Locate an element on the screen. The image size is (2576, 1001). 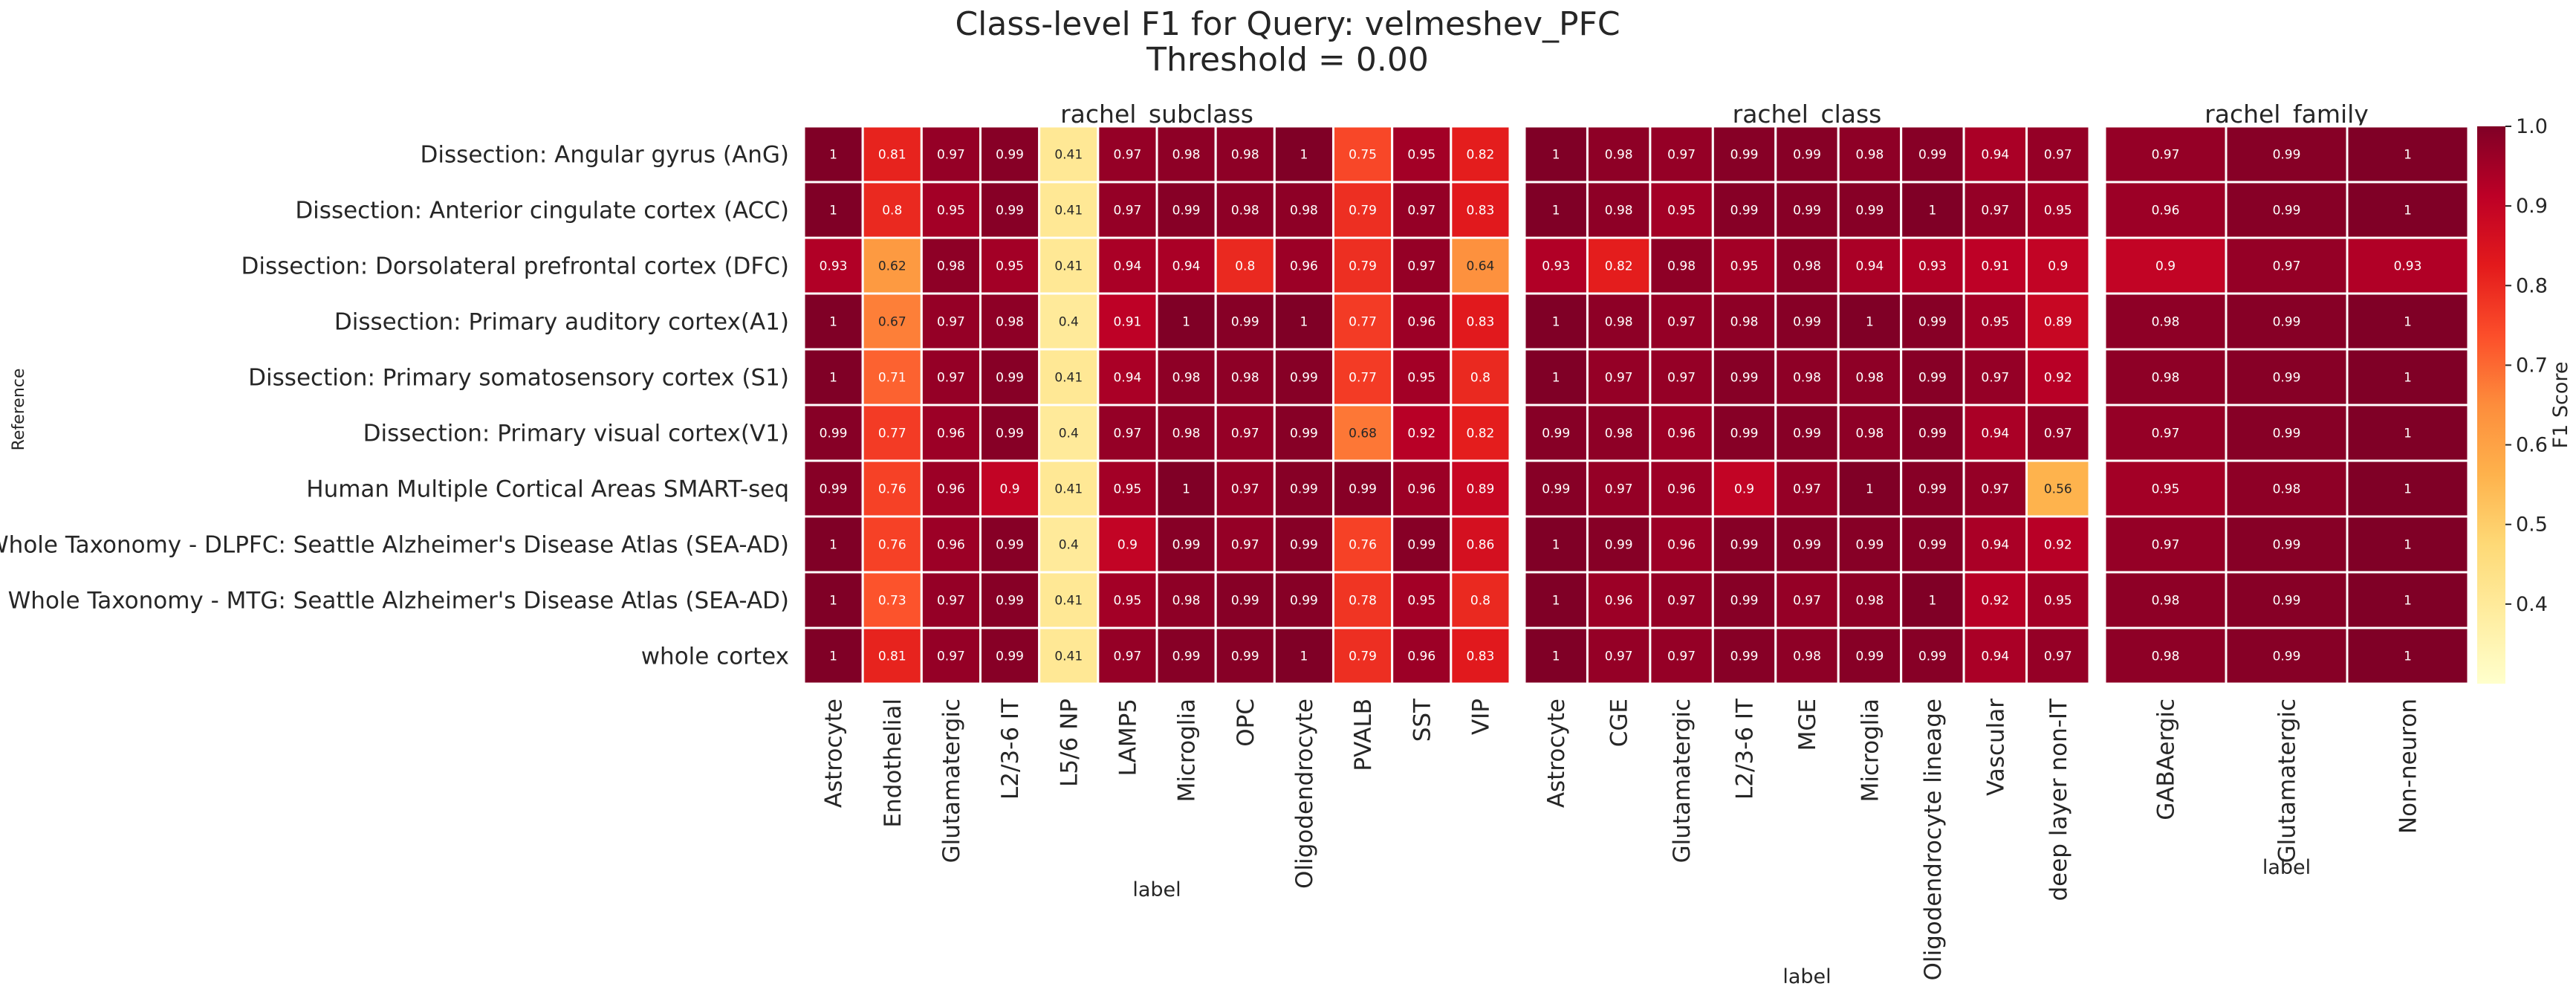
chart-title-line1: Class-level F1 for Query: velmeshev_PFC is located at coordinates (1287, 24).